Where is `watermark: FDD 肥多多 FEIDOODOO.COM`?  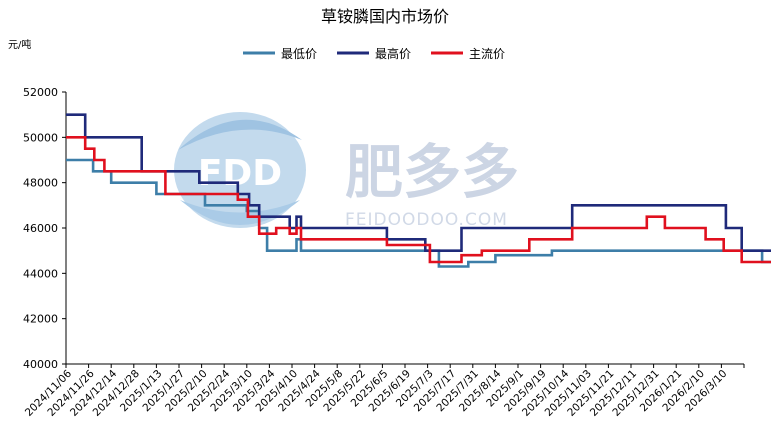 watermark: FDD 肥多多 FEIDOODOO.COM is located at coordinates (346, 171).